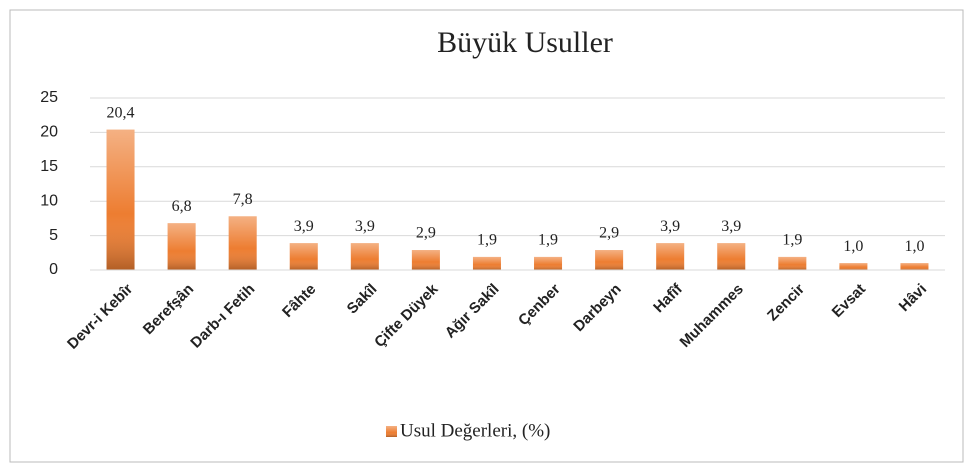  Describe the element at coordinates (525, 42) in the screenshot. I see `chart-title: Büyük Usuller` at that location.